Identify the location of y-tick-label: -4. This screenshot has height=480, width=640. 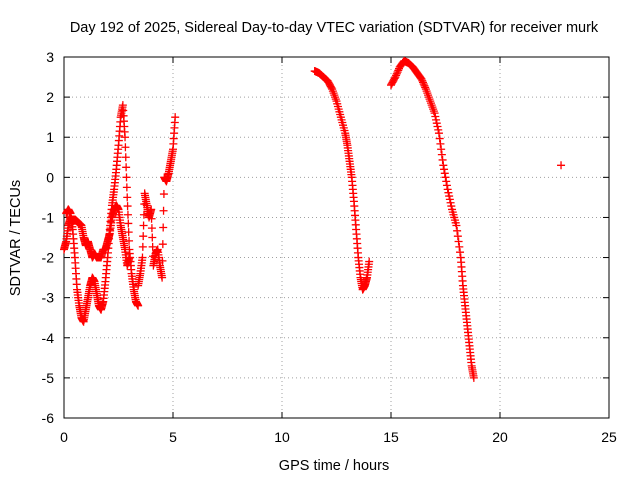
(48, 338).